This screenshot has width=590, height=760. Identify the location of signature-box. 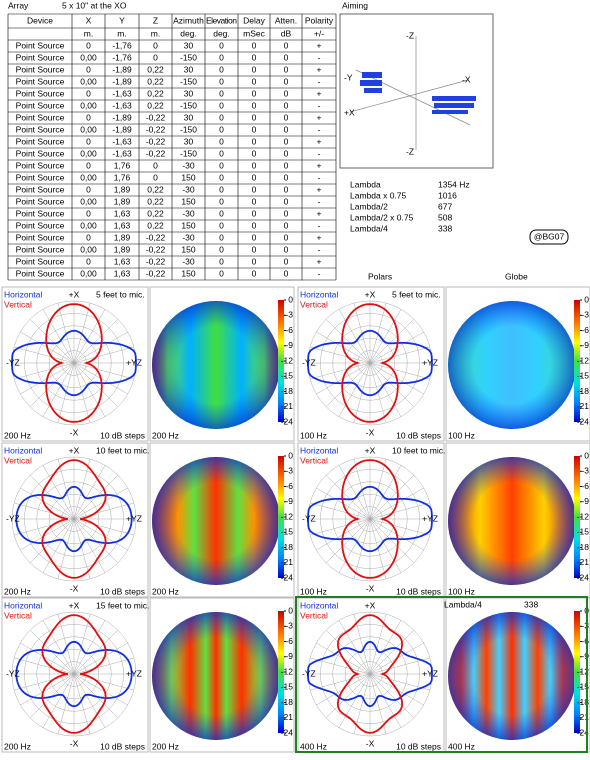
(549, 237).